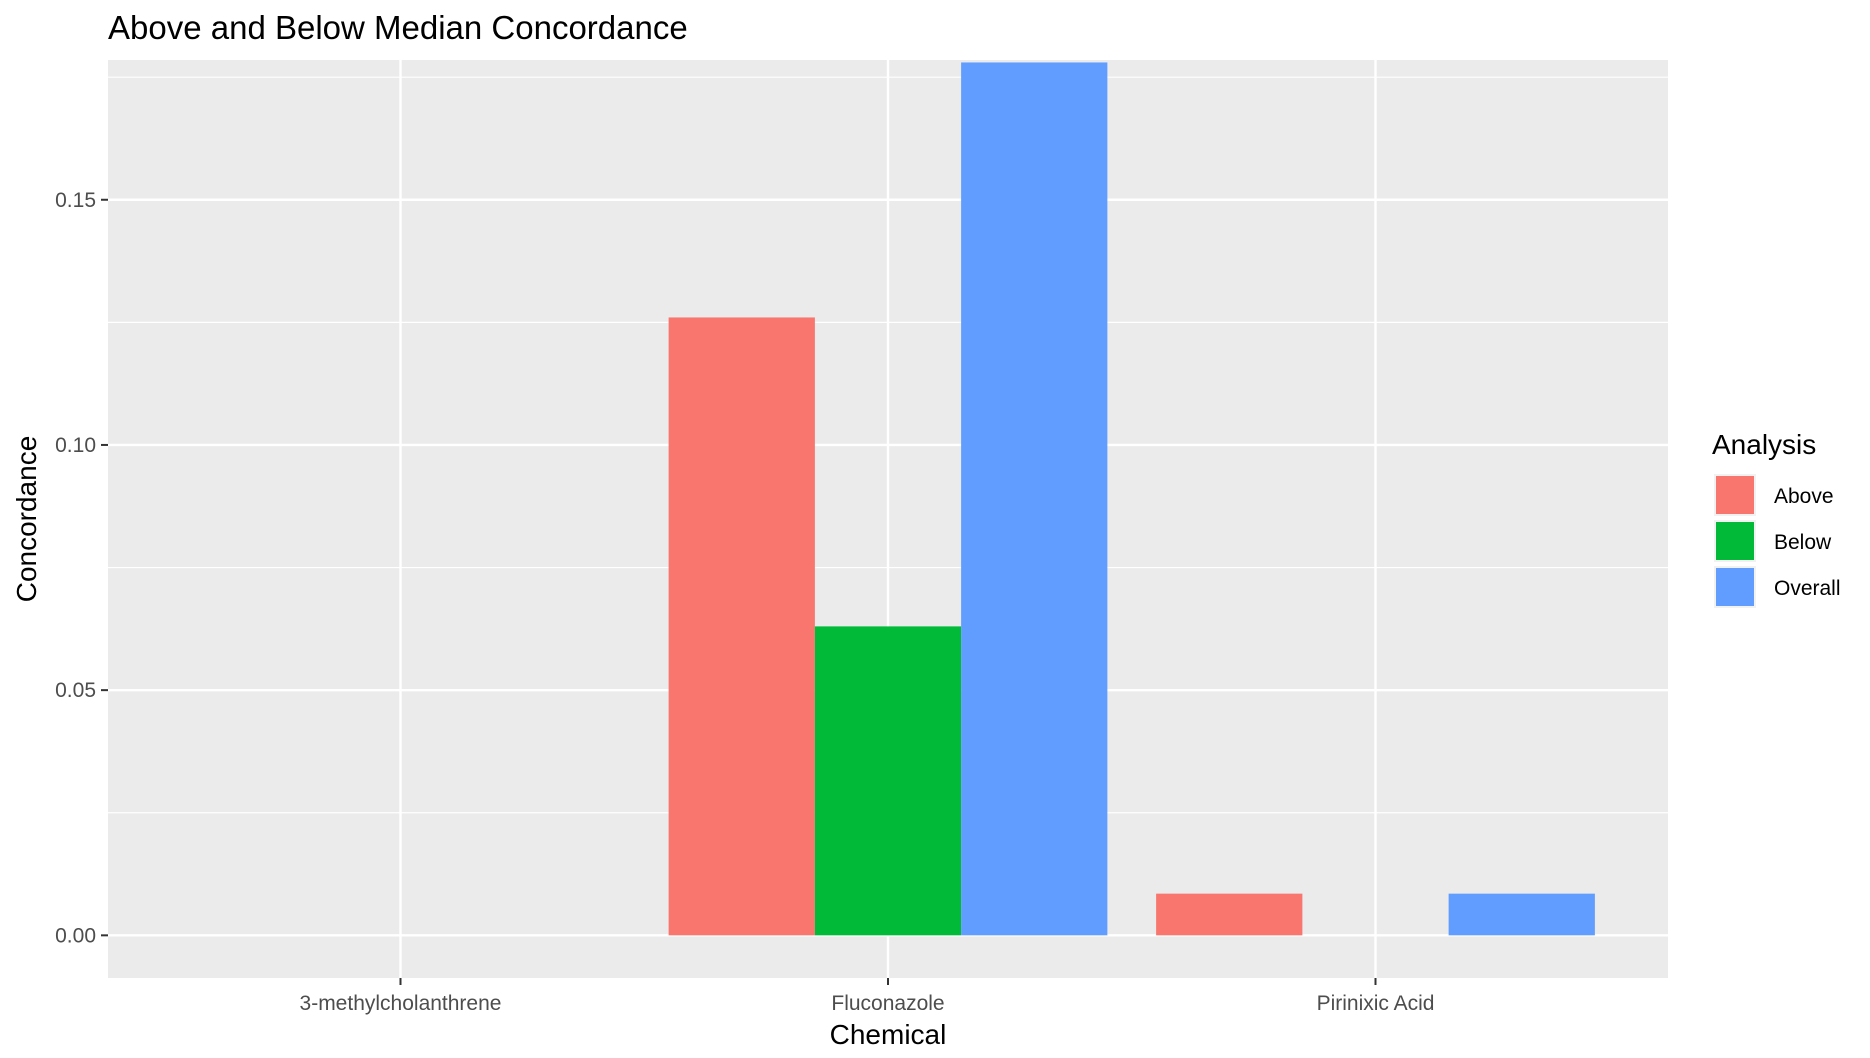 This screenshot has width=1870, height=1058. What do you see at coordinates (75, 445) in the screenshot?
I see `y-tick-label: 0.10` at bounding box center [75, 445].